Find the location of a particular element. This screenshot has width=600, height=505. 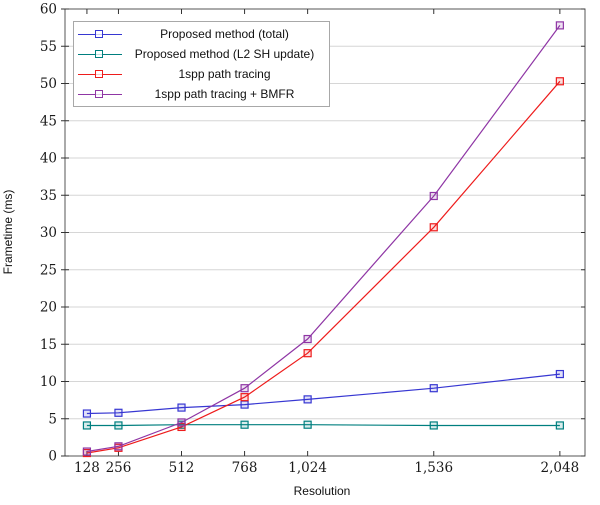

legend-label: 1spp path tracing + BMFR is located at coordinates (224, 94).